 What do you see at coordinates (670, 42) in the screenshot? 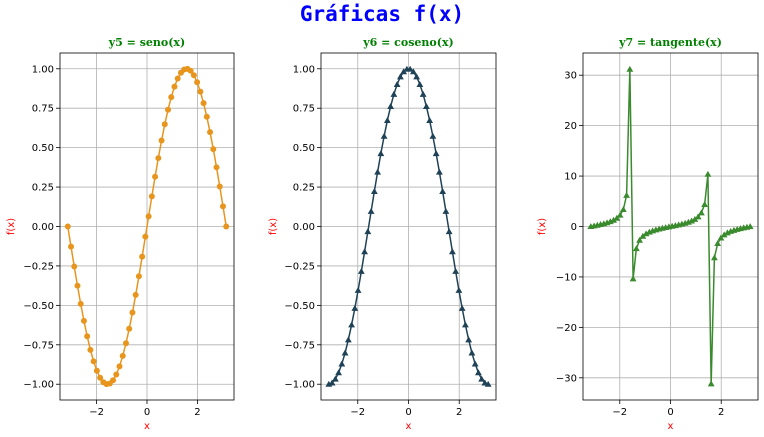
I see `subplot-title: y7 = tangente(x)` at bounding box center [670, 42].